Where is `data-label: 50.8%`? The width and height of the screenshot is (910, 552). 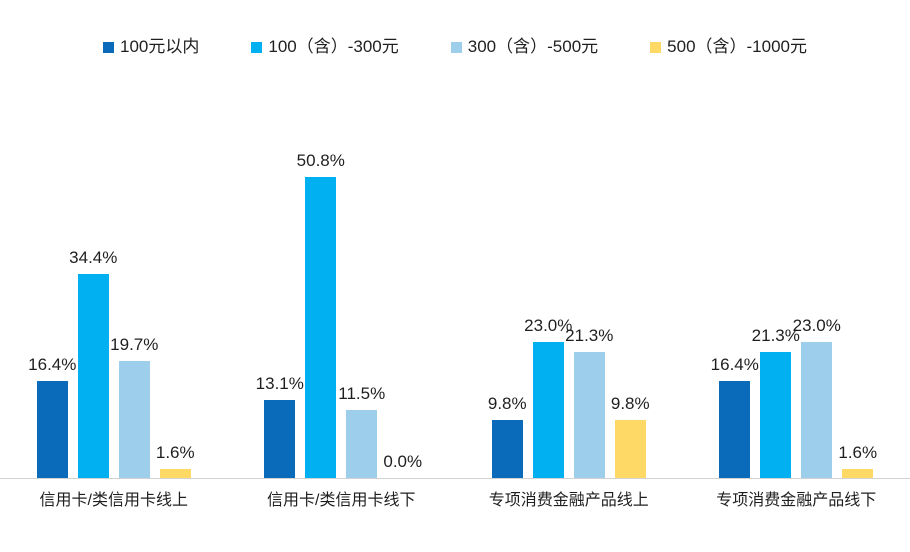 data-label: 50.8% is located at coordinates (320, 160).